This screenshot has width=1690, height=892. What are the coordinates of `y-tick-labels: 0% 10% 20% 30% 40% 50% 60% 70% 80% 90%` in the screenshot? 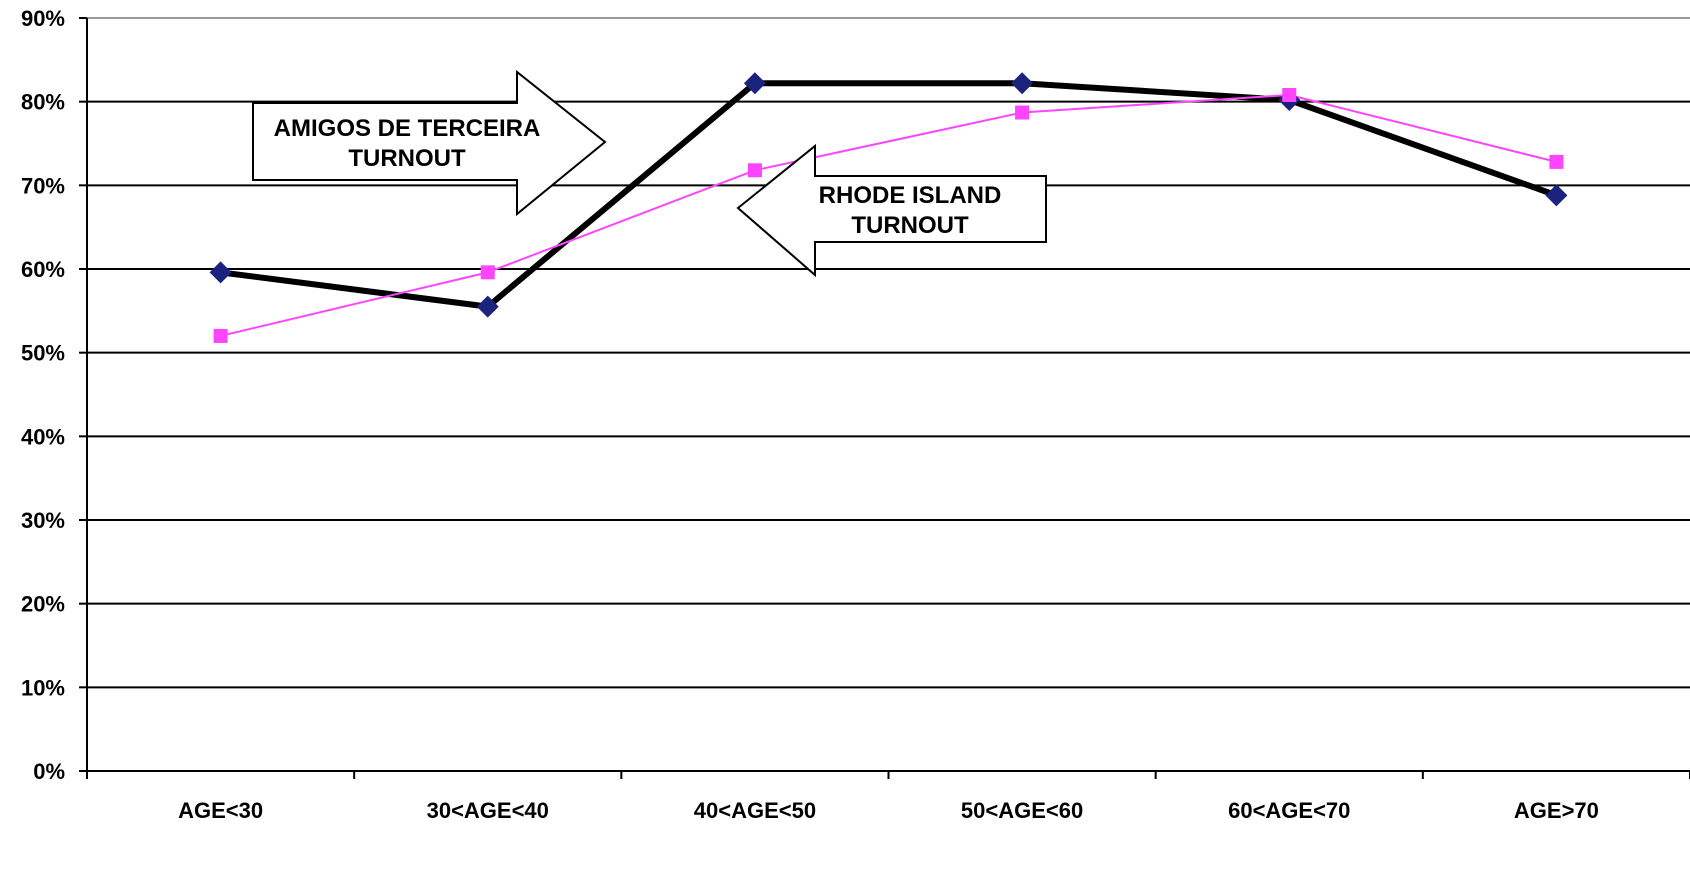 It's located at (43, 395).